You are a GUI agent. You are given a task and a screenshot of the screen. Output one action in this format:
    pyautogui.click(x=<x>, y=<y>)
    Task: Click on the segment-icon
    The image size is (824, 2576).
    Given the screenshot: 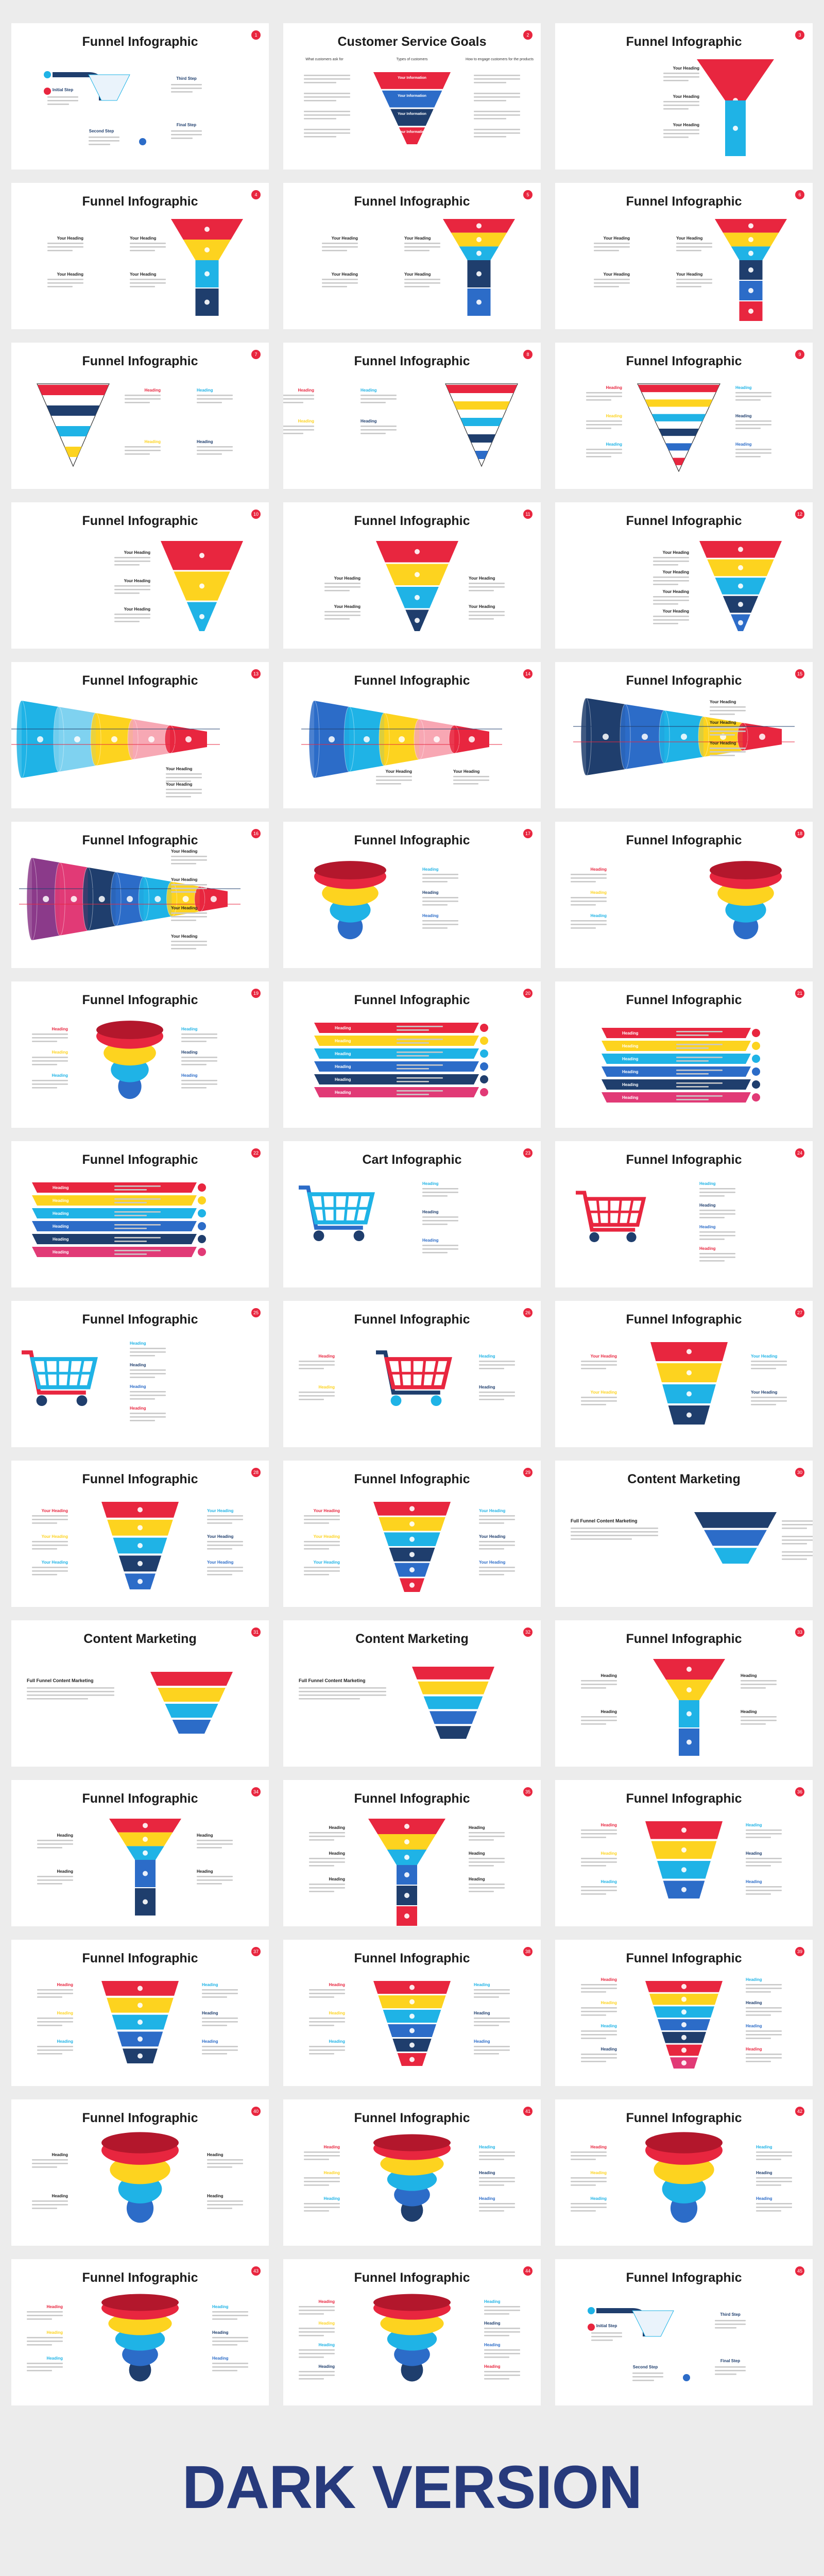 What is the action you would take?
    pyautogui.click(x=402, y=739)
    